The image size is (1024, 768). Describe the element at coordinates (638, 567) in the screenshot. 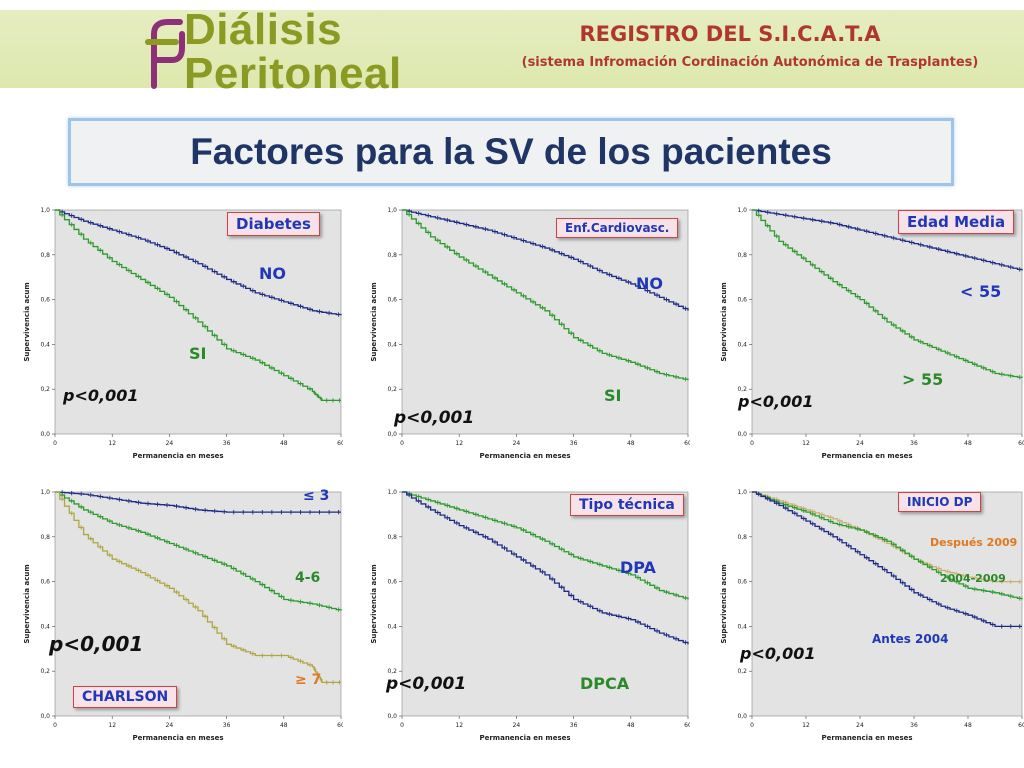

I see `series-label-dpa: DPA` at that location.